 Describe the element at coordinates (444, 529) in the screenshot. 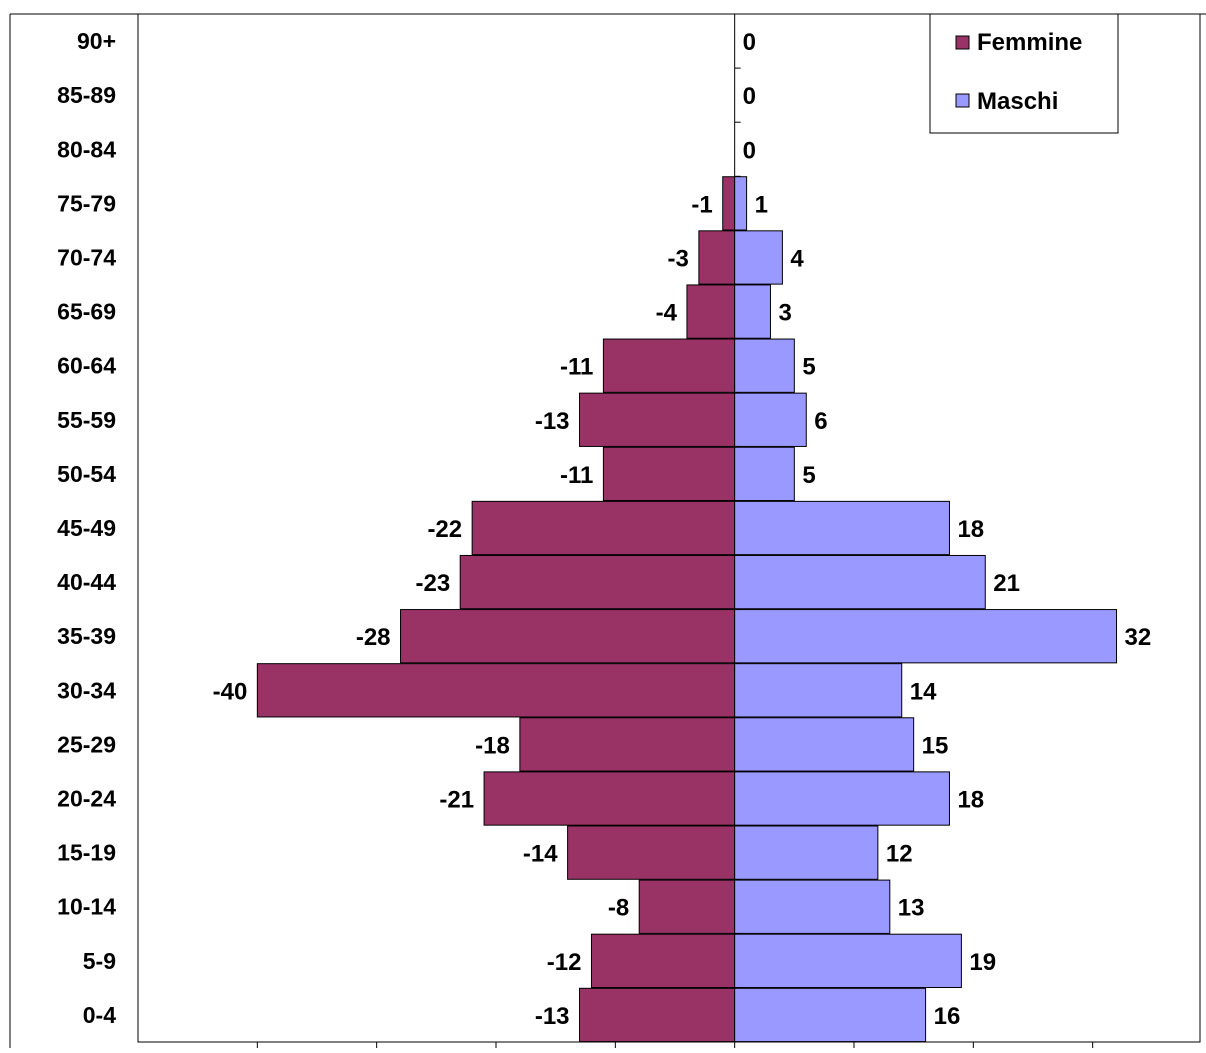

I see `data-label-femmine: -22` at that location.